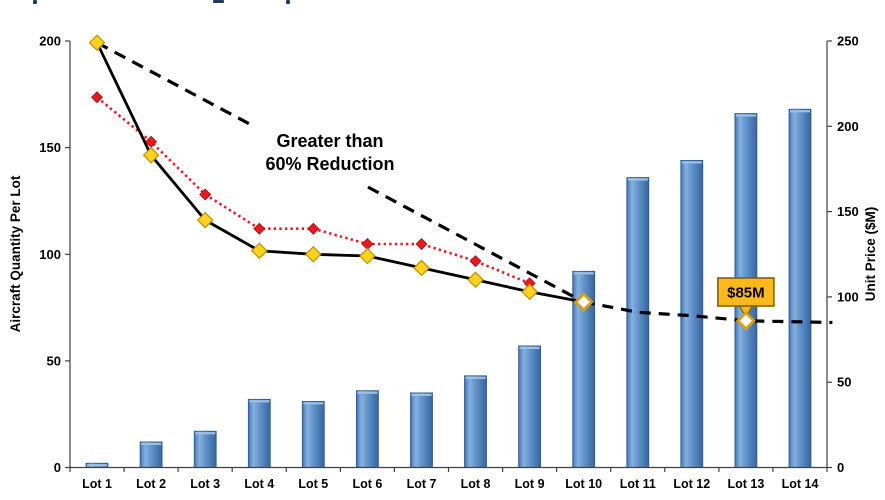  Describe the element at coordinates (583, 484) in the screenshot. I see `x-axis-category-label: Lot 10` at that location.